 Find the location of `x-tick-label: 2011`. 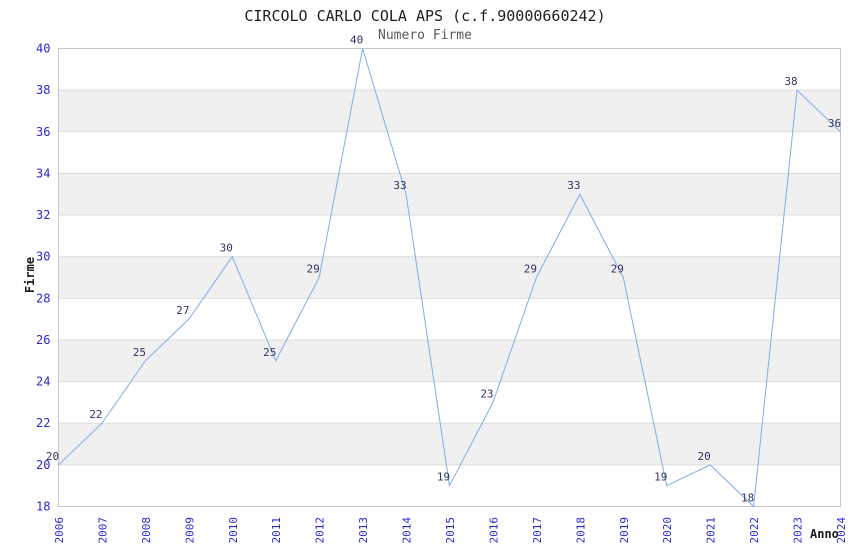

x-tick-label: 2011 is located at coordinates (276, 530).